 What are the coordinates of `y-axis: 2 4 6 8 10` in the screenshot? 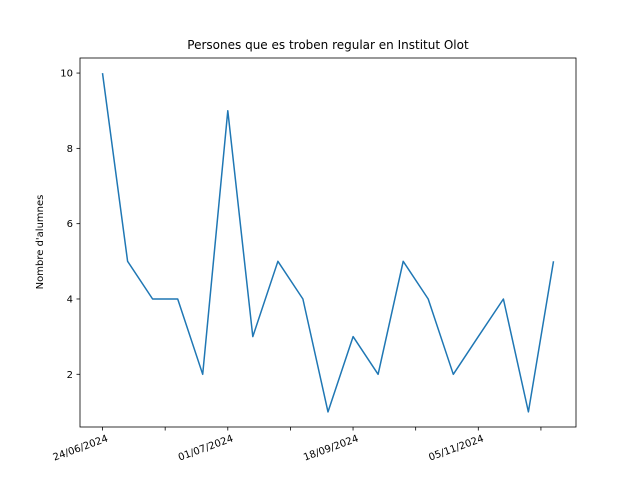 It's located at (70, 225).